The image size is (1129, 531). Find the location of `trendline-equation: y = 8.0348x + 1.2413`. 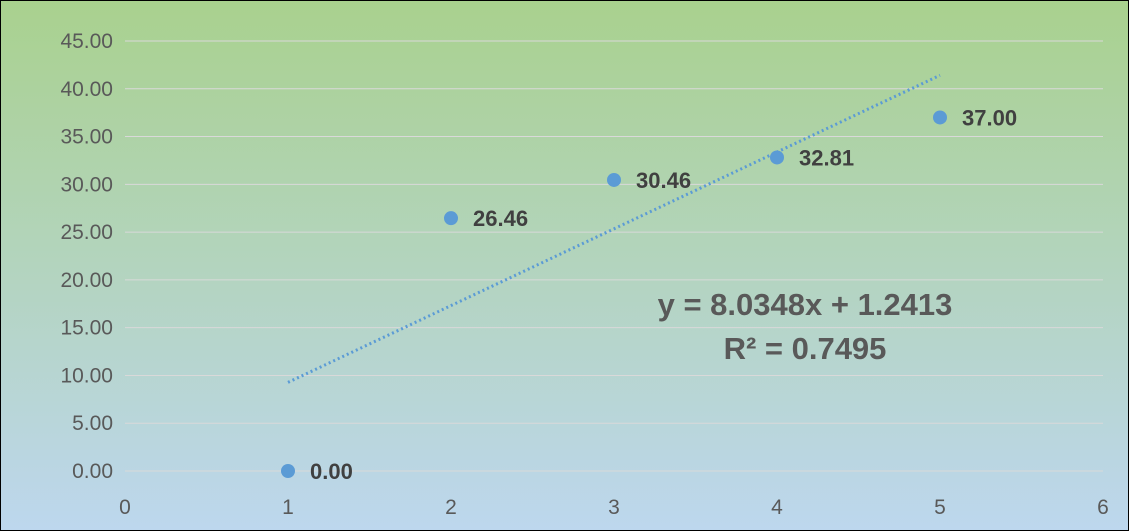

trendline-equation: y = 8.0348x + 1.2413 is located at coordinates (805, 304).